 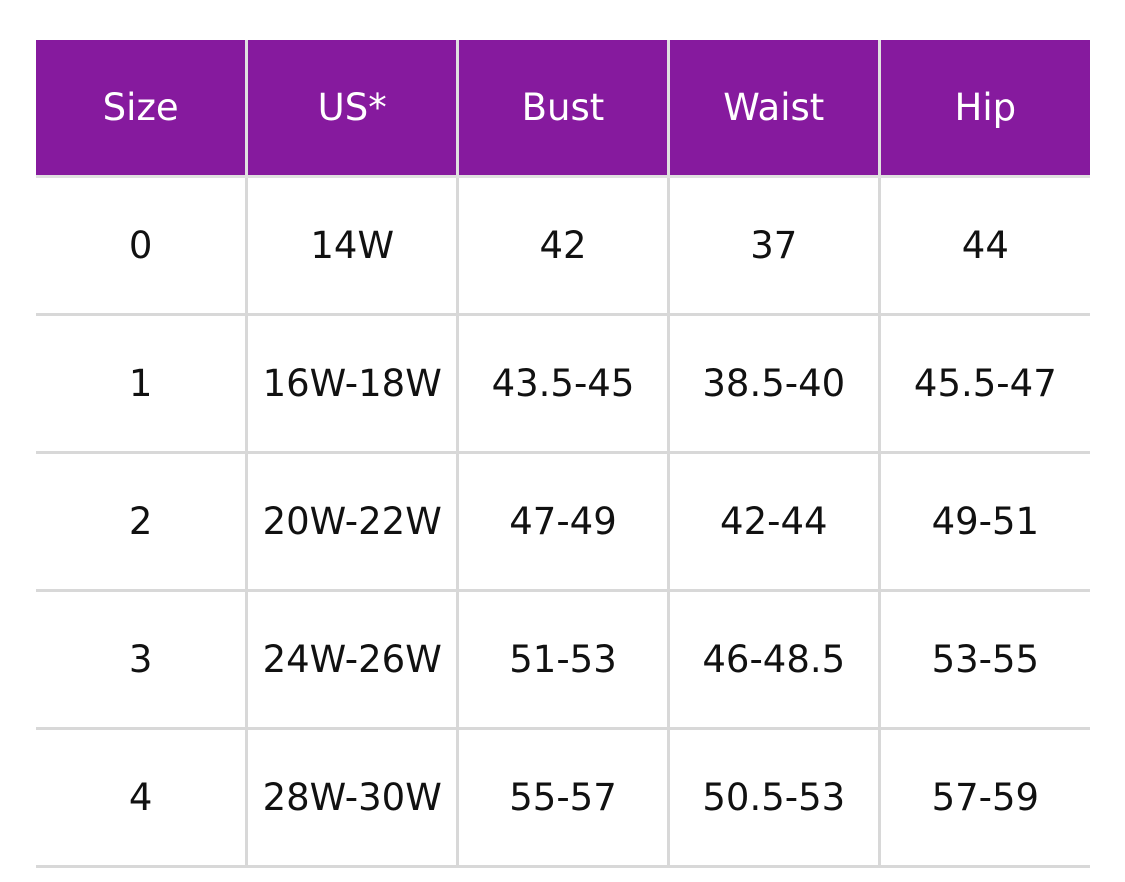 I want to click on table-cell: 43.5-45, so click(x=563, y=383).